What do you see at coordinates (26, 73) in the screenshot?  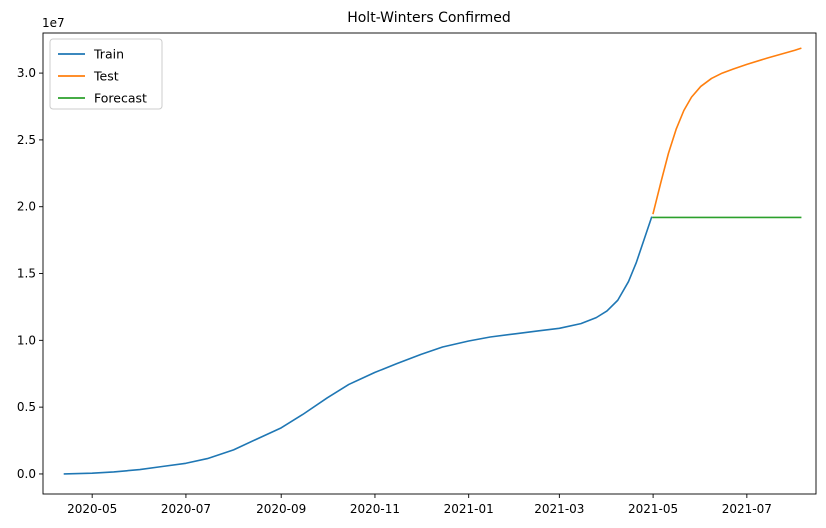 I see `y-tick-label: 3.0` at bounding box center [26, 73].